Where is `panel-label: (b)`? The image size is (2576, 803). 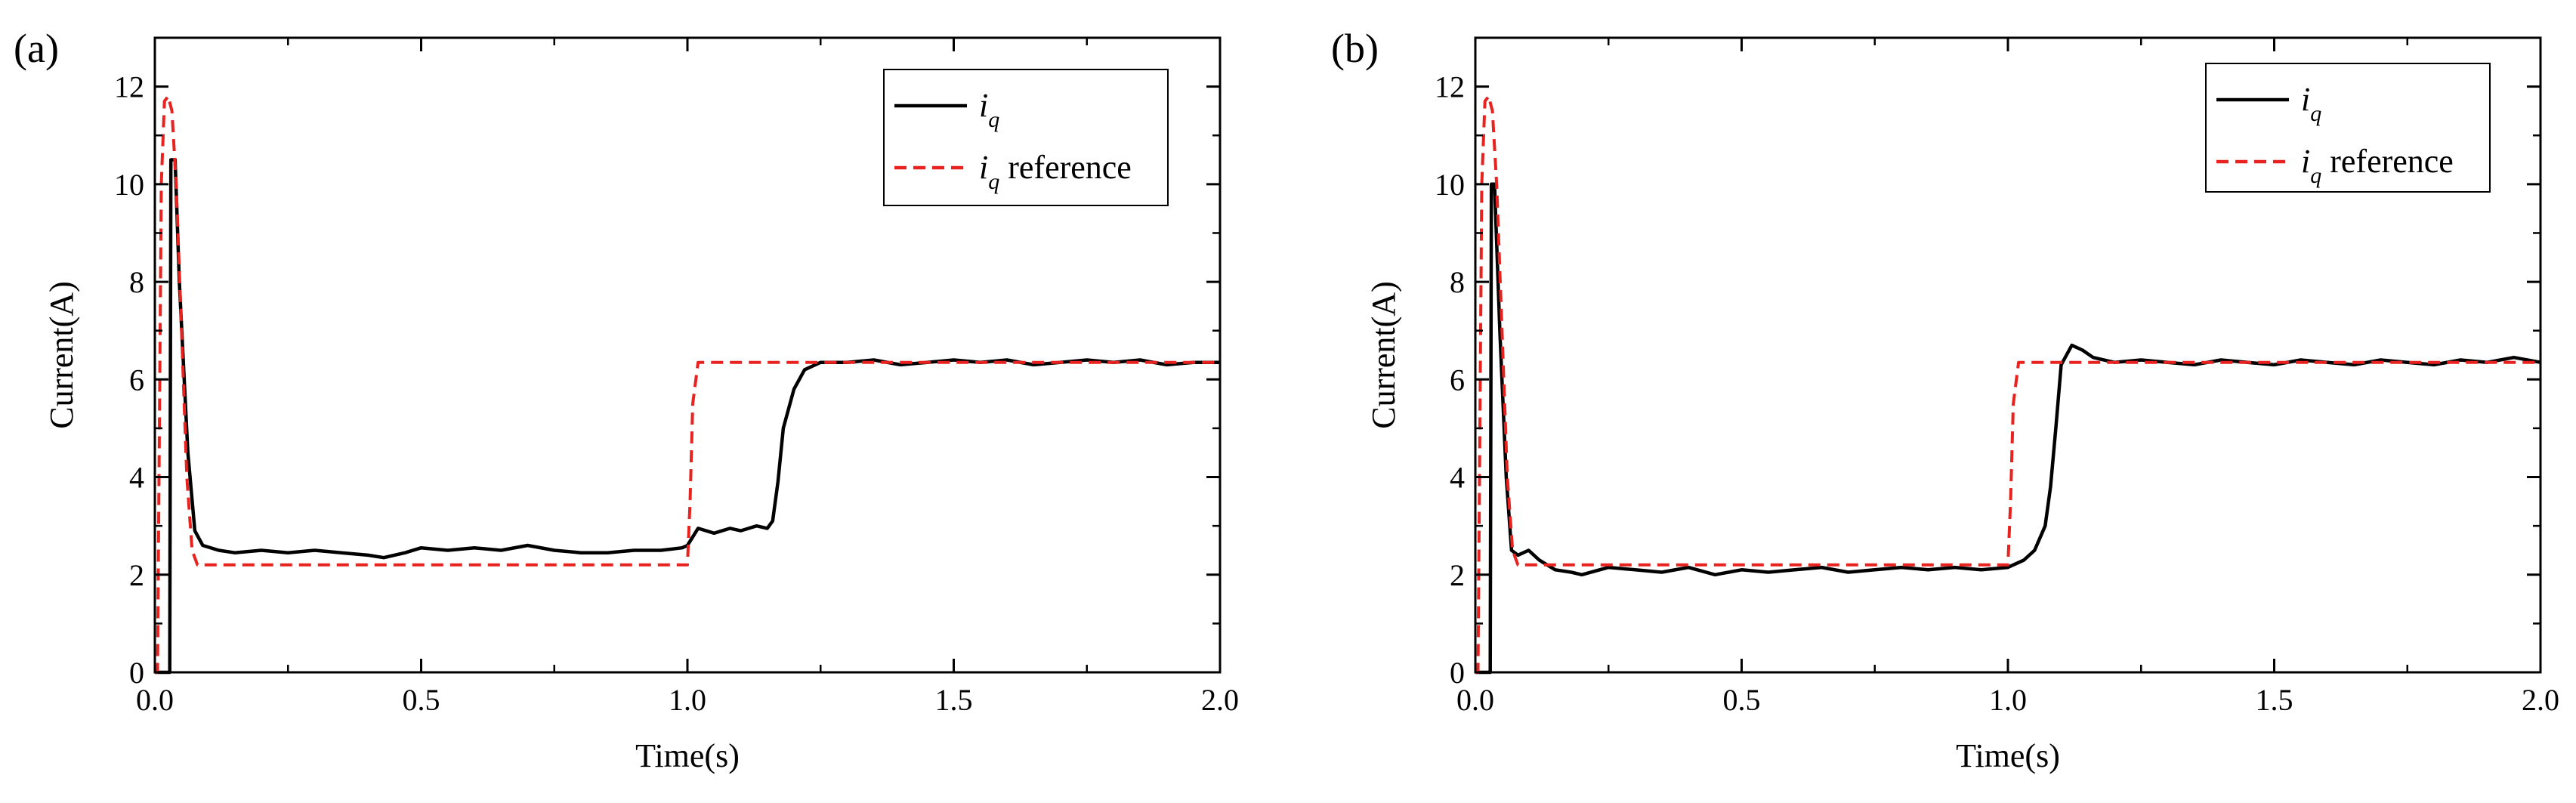 panel-label: (b) is located at coordinates (1355, 48).